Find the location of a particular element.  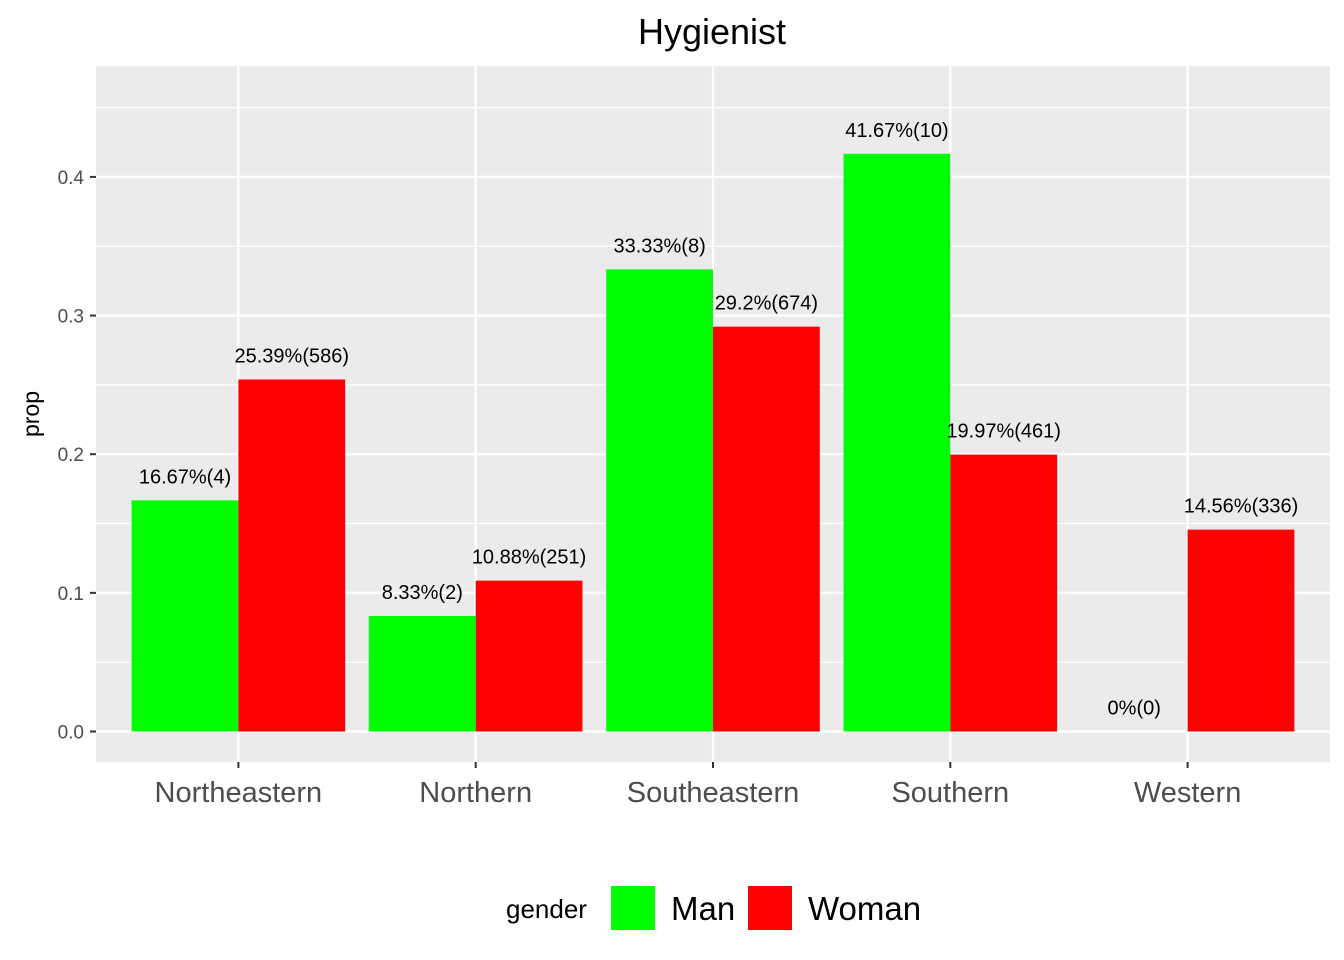

bar-man-southern is located at coordinates (897, 442).